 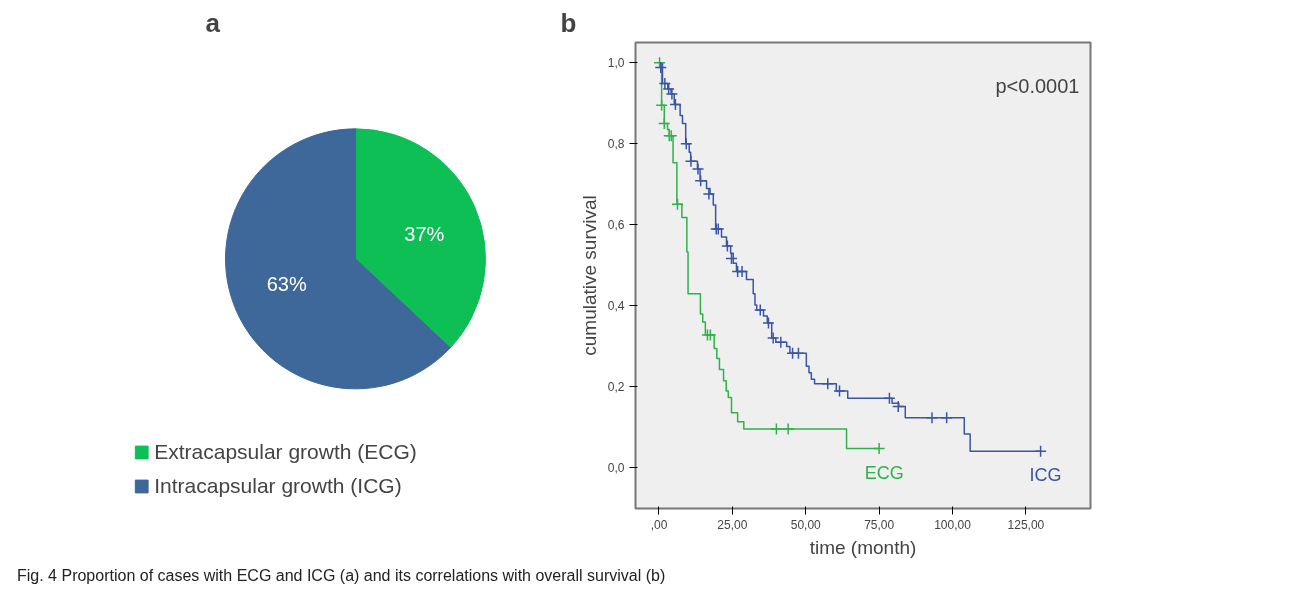 I want to click on y-tick-label: 0,6, so click(x=616, y=225).